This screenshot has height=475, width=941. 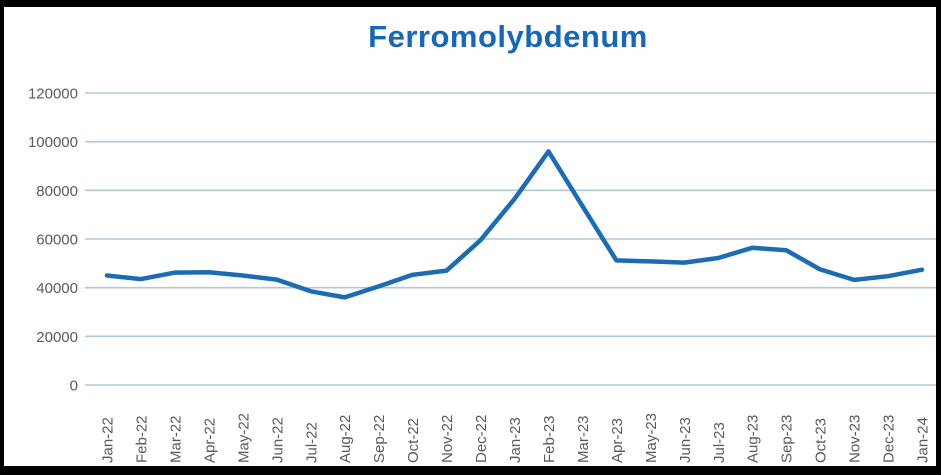 I want to click on x-tick-label: Oct-22, so click(x=413, y=440).